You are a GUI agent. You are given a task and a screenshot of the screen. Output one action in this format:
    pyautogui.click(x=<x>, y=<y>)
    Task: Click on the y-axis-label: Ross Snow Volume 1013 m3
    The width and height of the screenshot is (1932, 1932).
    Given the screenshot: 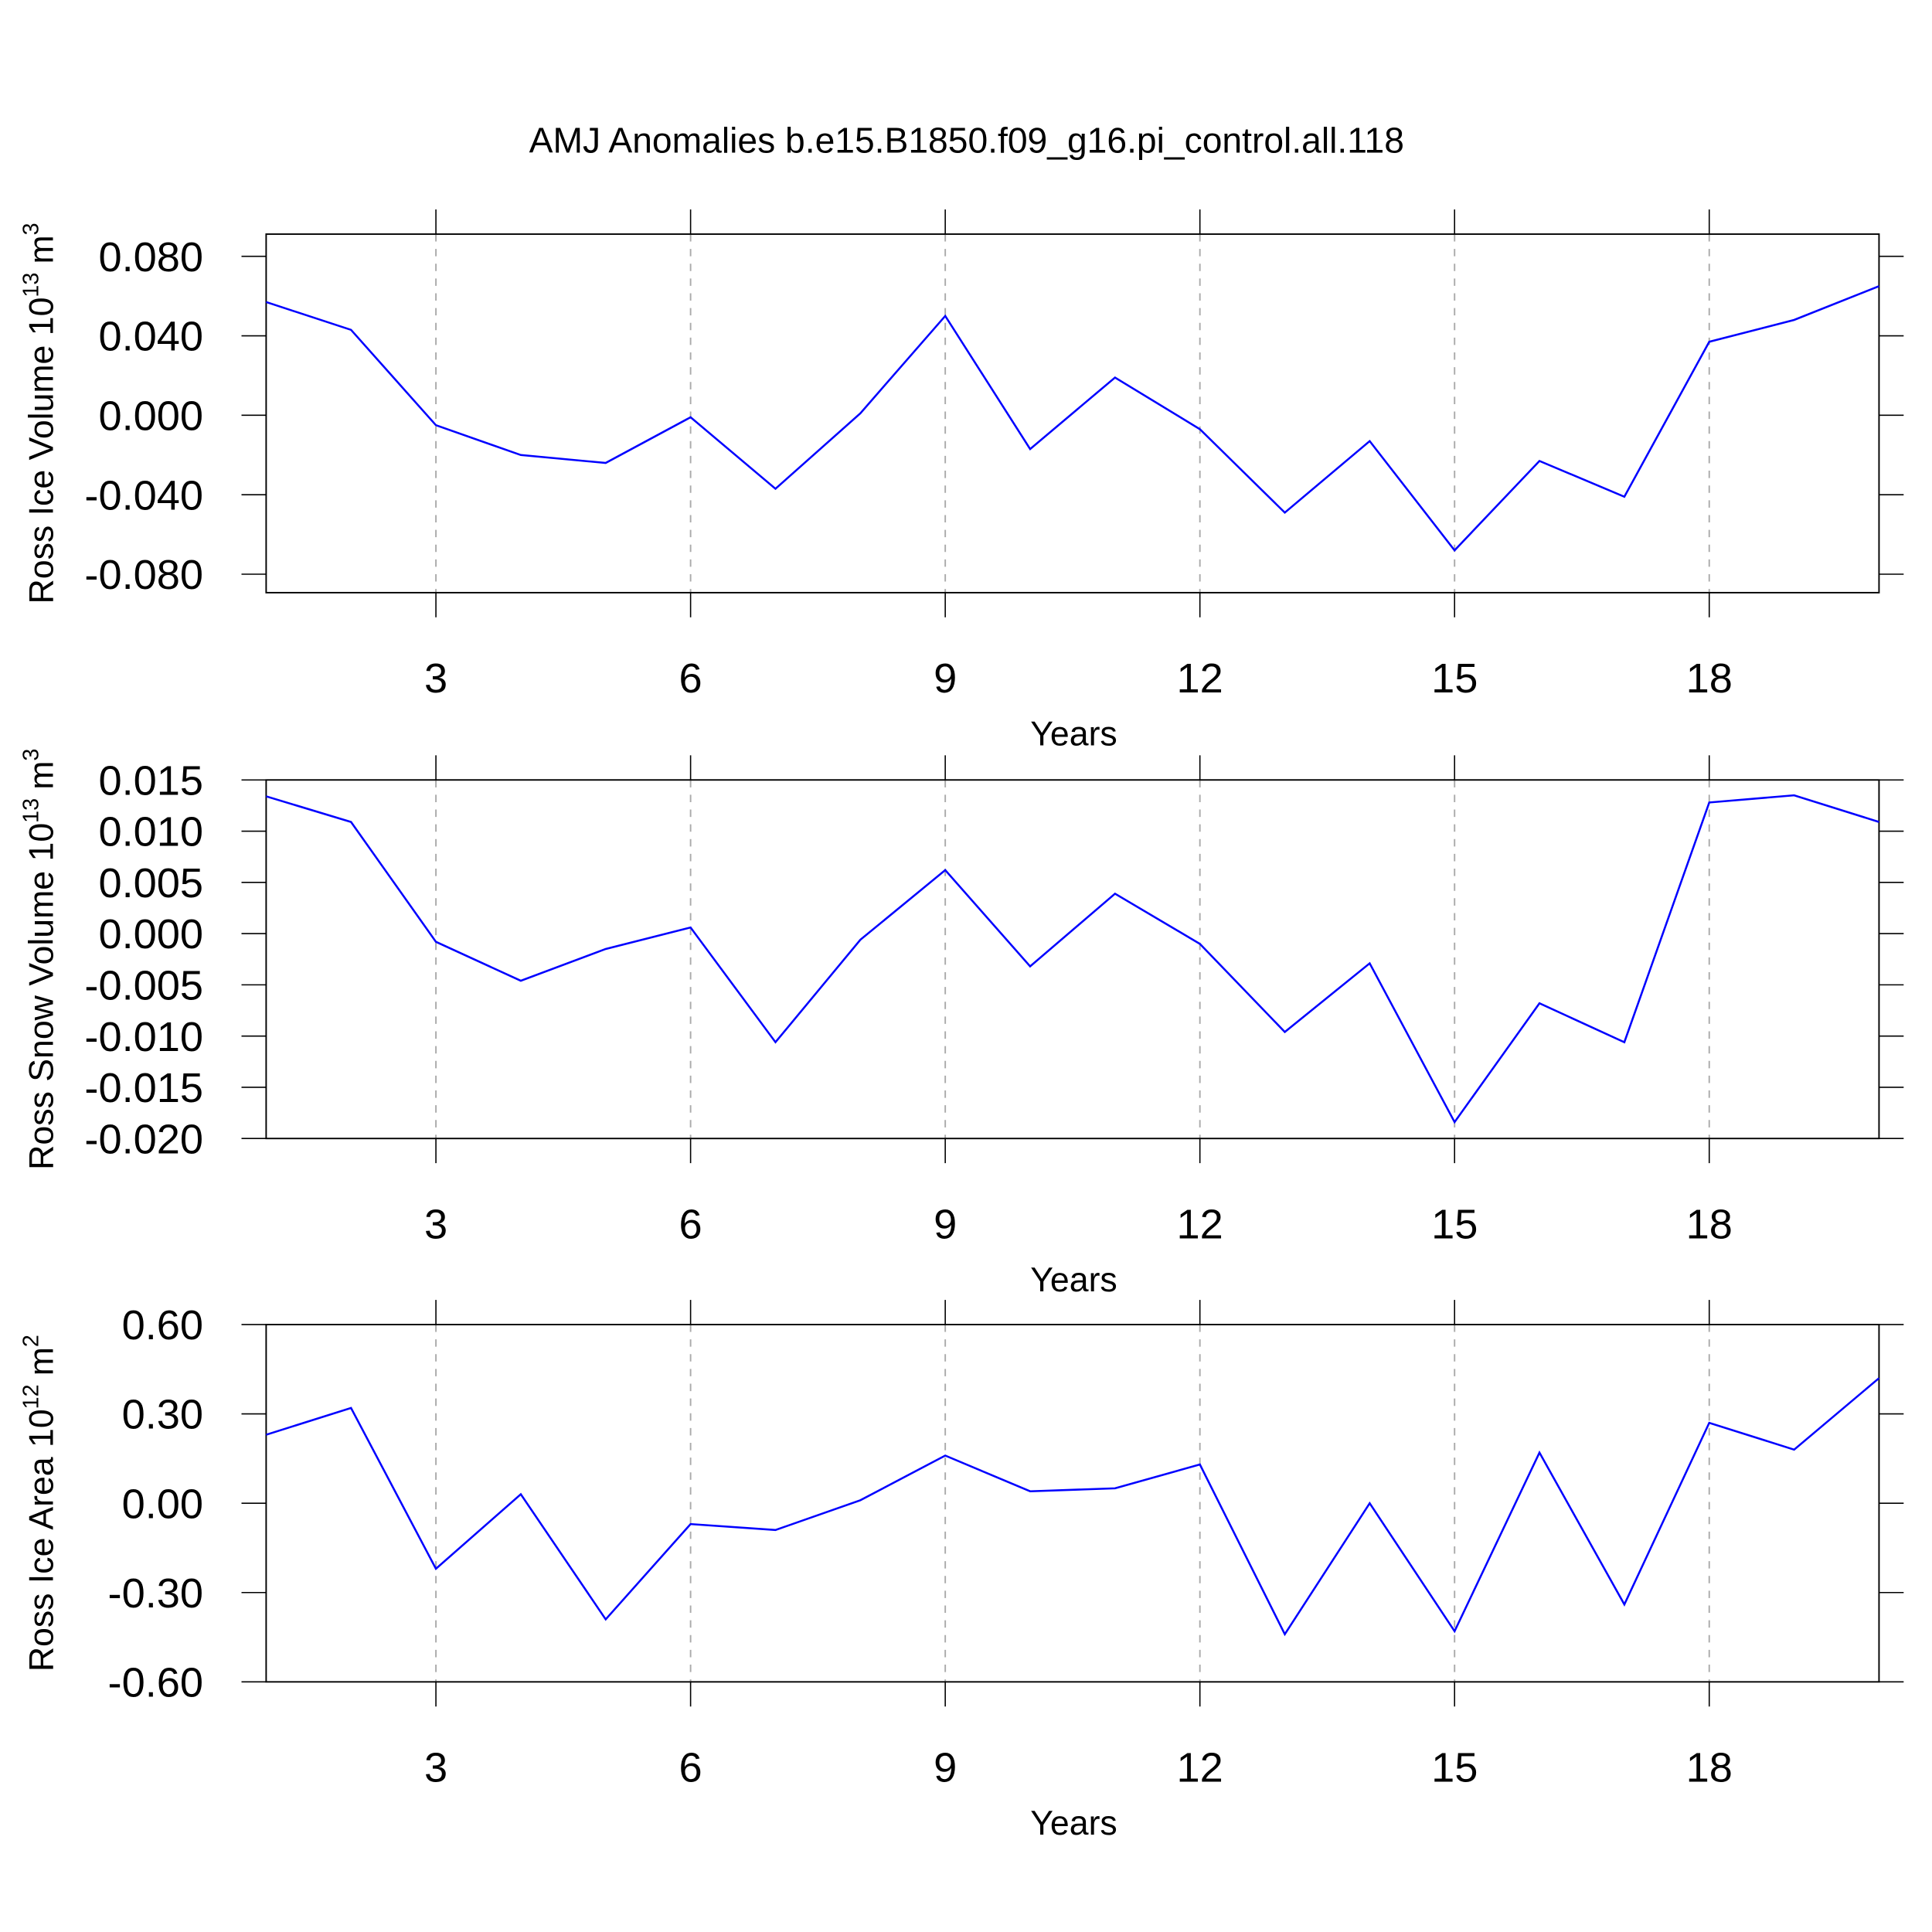 What is the action you would take?
    pyautogui.click(x=39, y=960)
    